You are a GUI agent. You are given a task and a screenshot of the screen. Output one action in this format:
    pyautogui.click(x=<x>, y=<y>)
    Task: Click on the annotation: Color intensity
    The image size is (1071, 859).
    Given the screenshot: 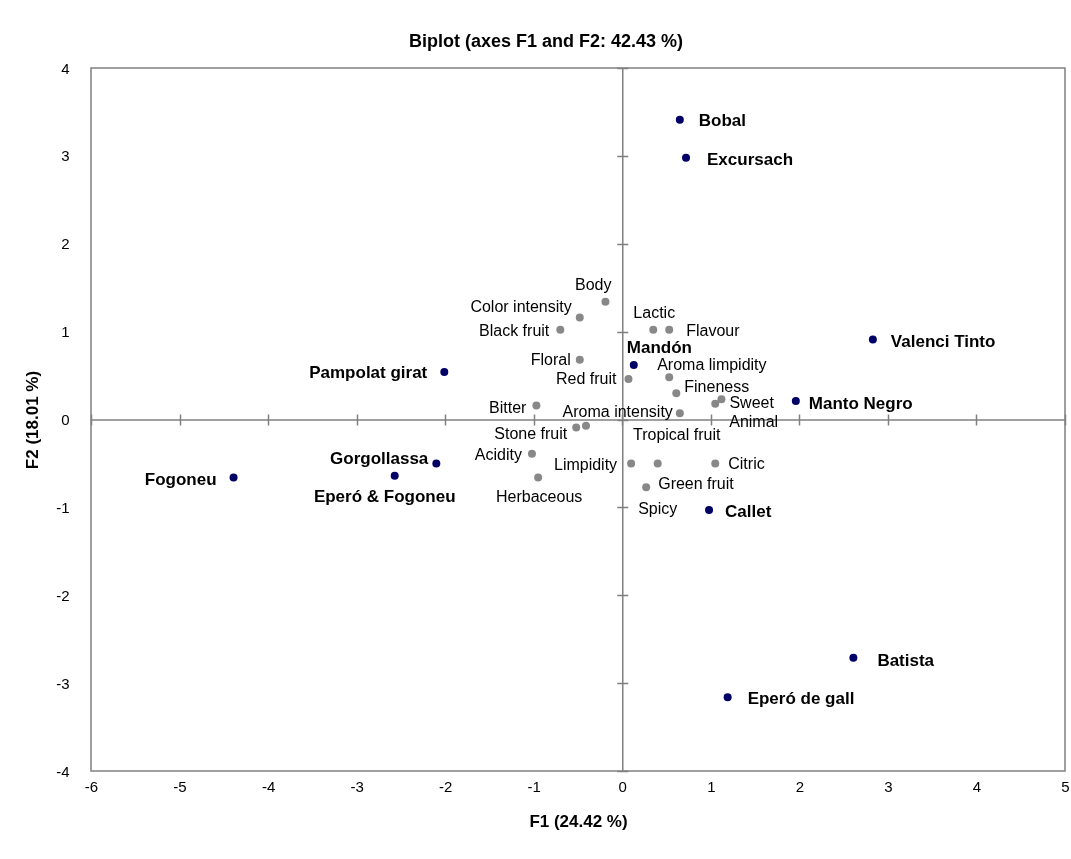 What is the action you would take?
    pyautogui.click(x=521, y=306)
    